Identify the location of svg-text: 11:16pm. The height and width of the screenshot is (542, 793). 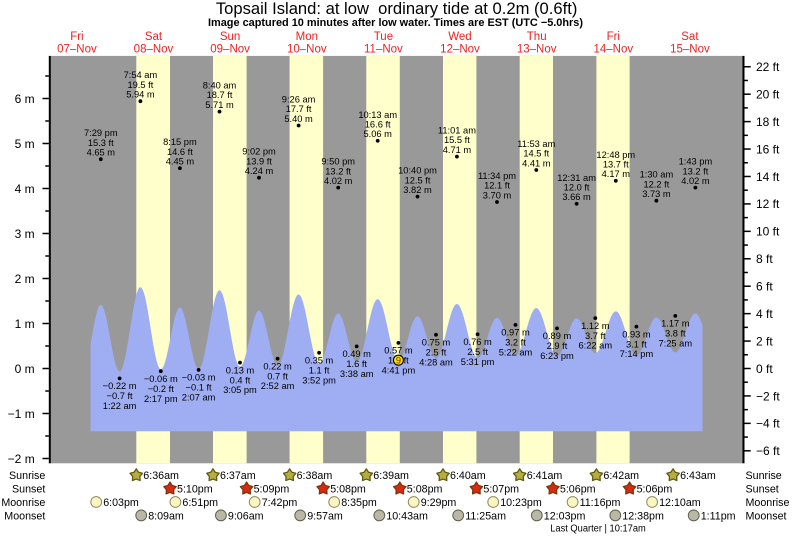
(600, 503).